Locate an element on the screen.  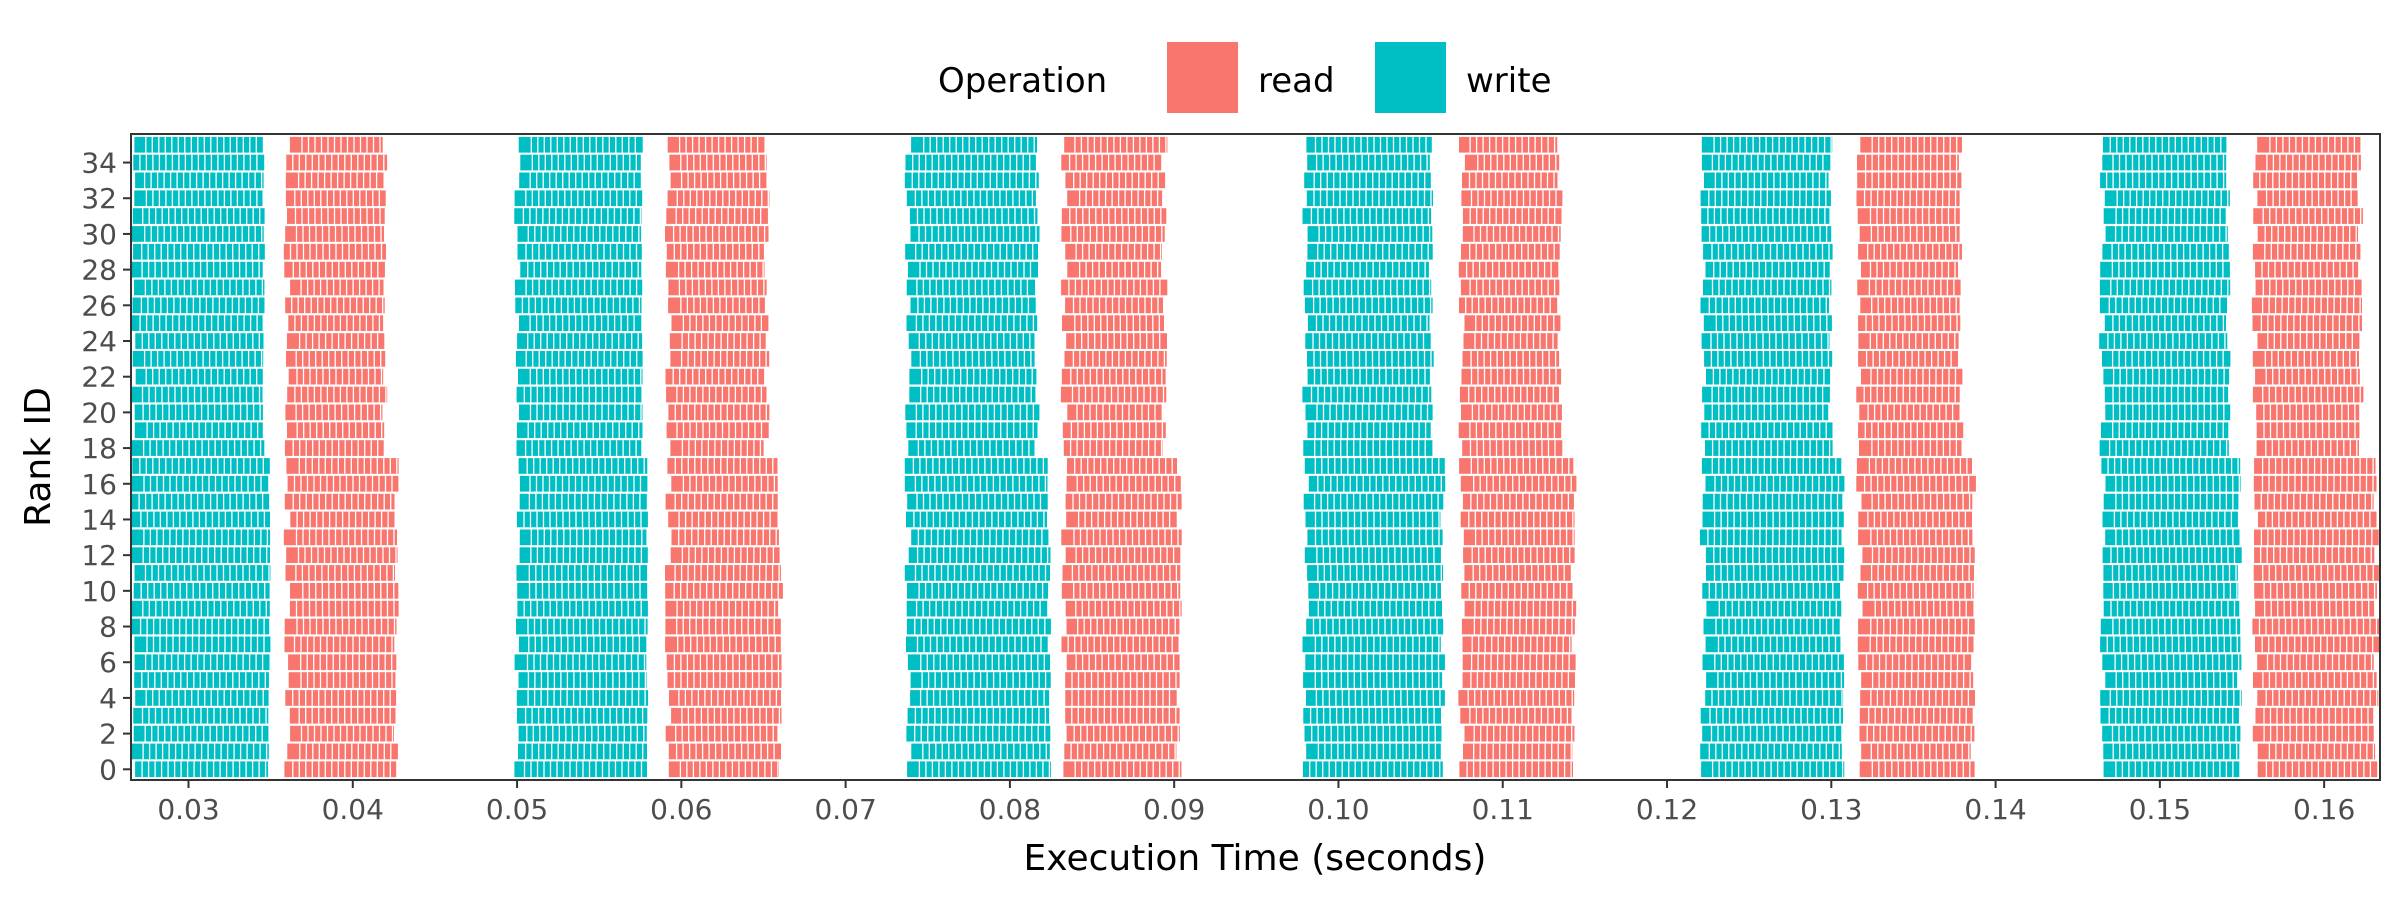
x-tick-label: 0.03 is located at coordinates (188, 809).